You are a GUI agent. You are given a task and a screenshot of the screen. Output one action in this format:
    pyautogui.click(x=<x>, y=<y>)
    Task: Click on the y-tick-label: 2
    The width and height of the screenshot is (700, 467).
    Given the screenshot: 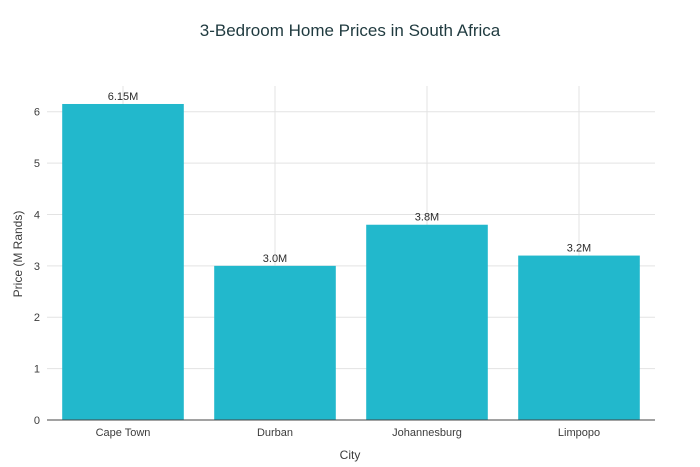 What is the action you would take?
    pyautogui.click(x=37, y=318)
    